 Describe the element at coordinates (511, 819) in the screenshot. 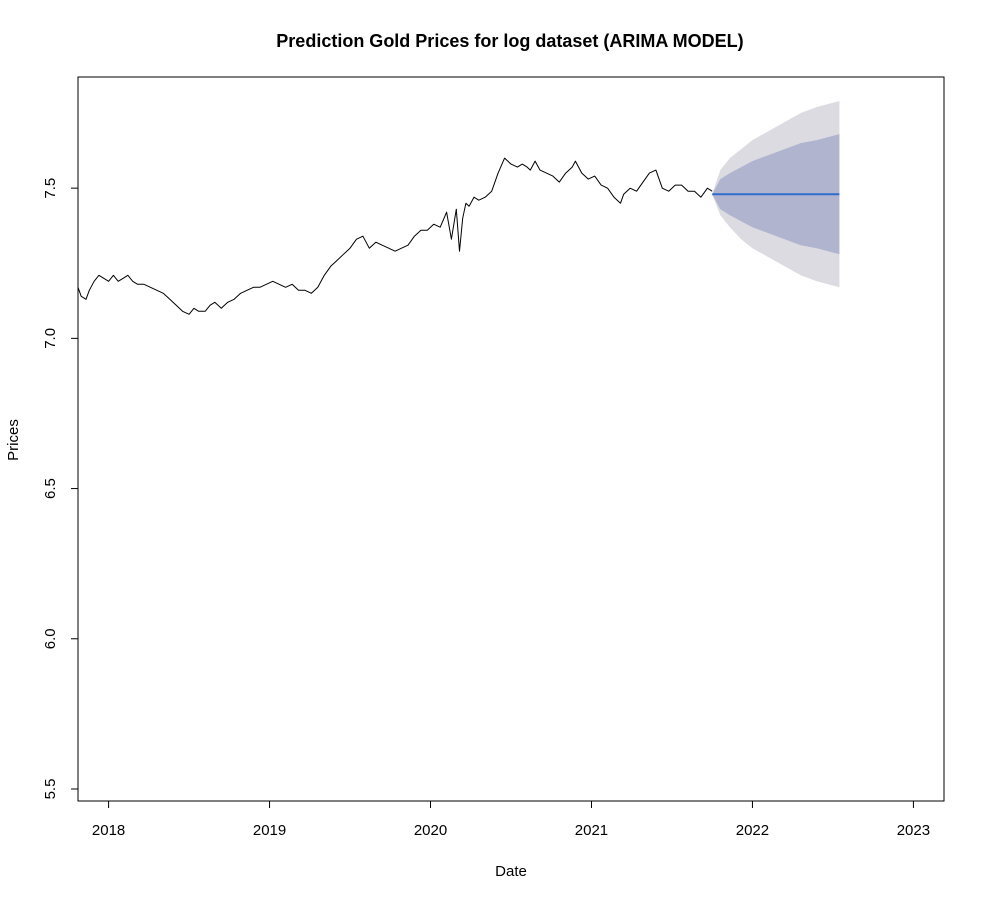

I see `x-axis: 2018 2019 2020 2021 2022 2023` at that location.